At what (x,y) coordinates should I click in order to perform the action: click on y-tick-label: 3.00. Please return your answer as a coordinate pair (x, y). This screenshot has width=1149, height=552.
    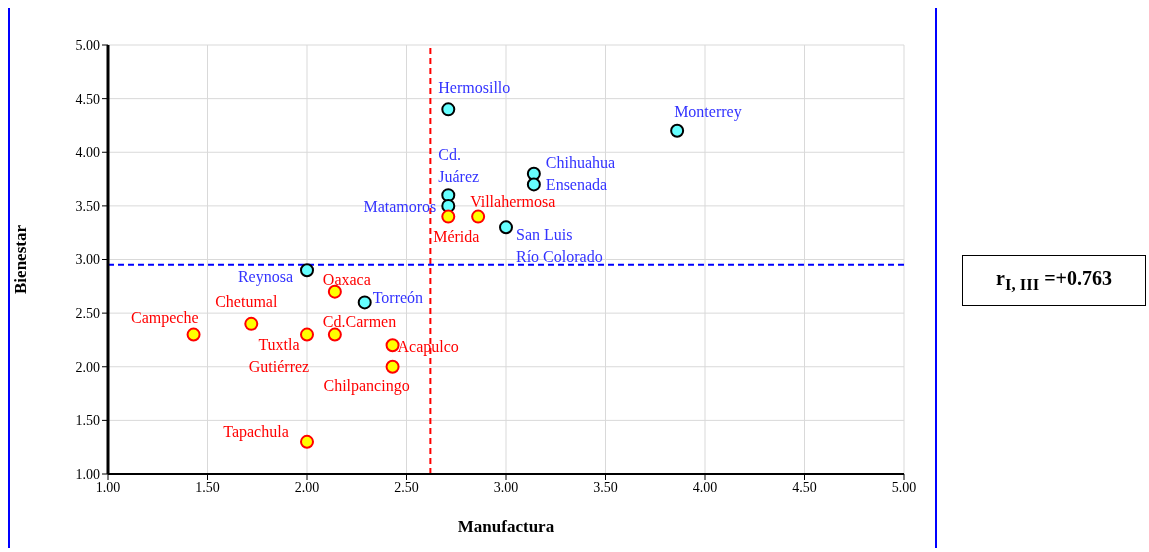
    Looking at the image, I should click on (87, 260).